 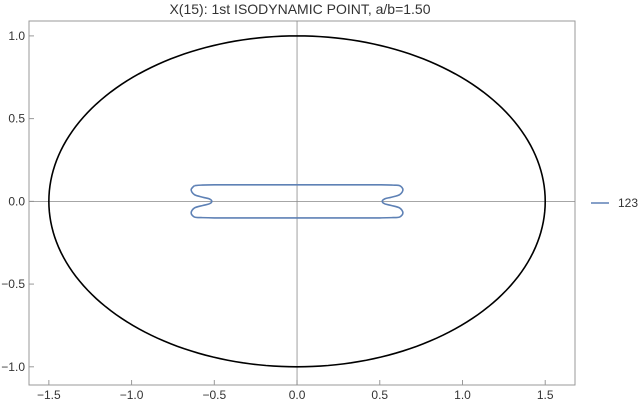 I want to click on x-tick-label: −0.5, so click(x=214, y=395).